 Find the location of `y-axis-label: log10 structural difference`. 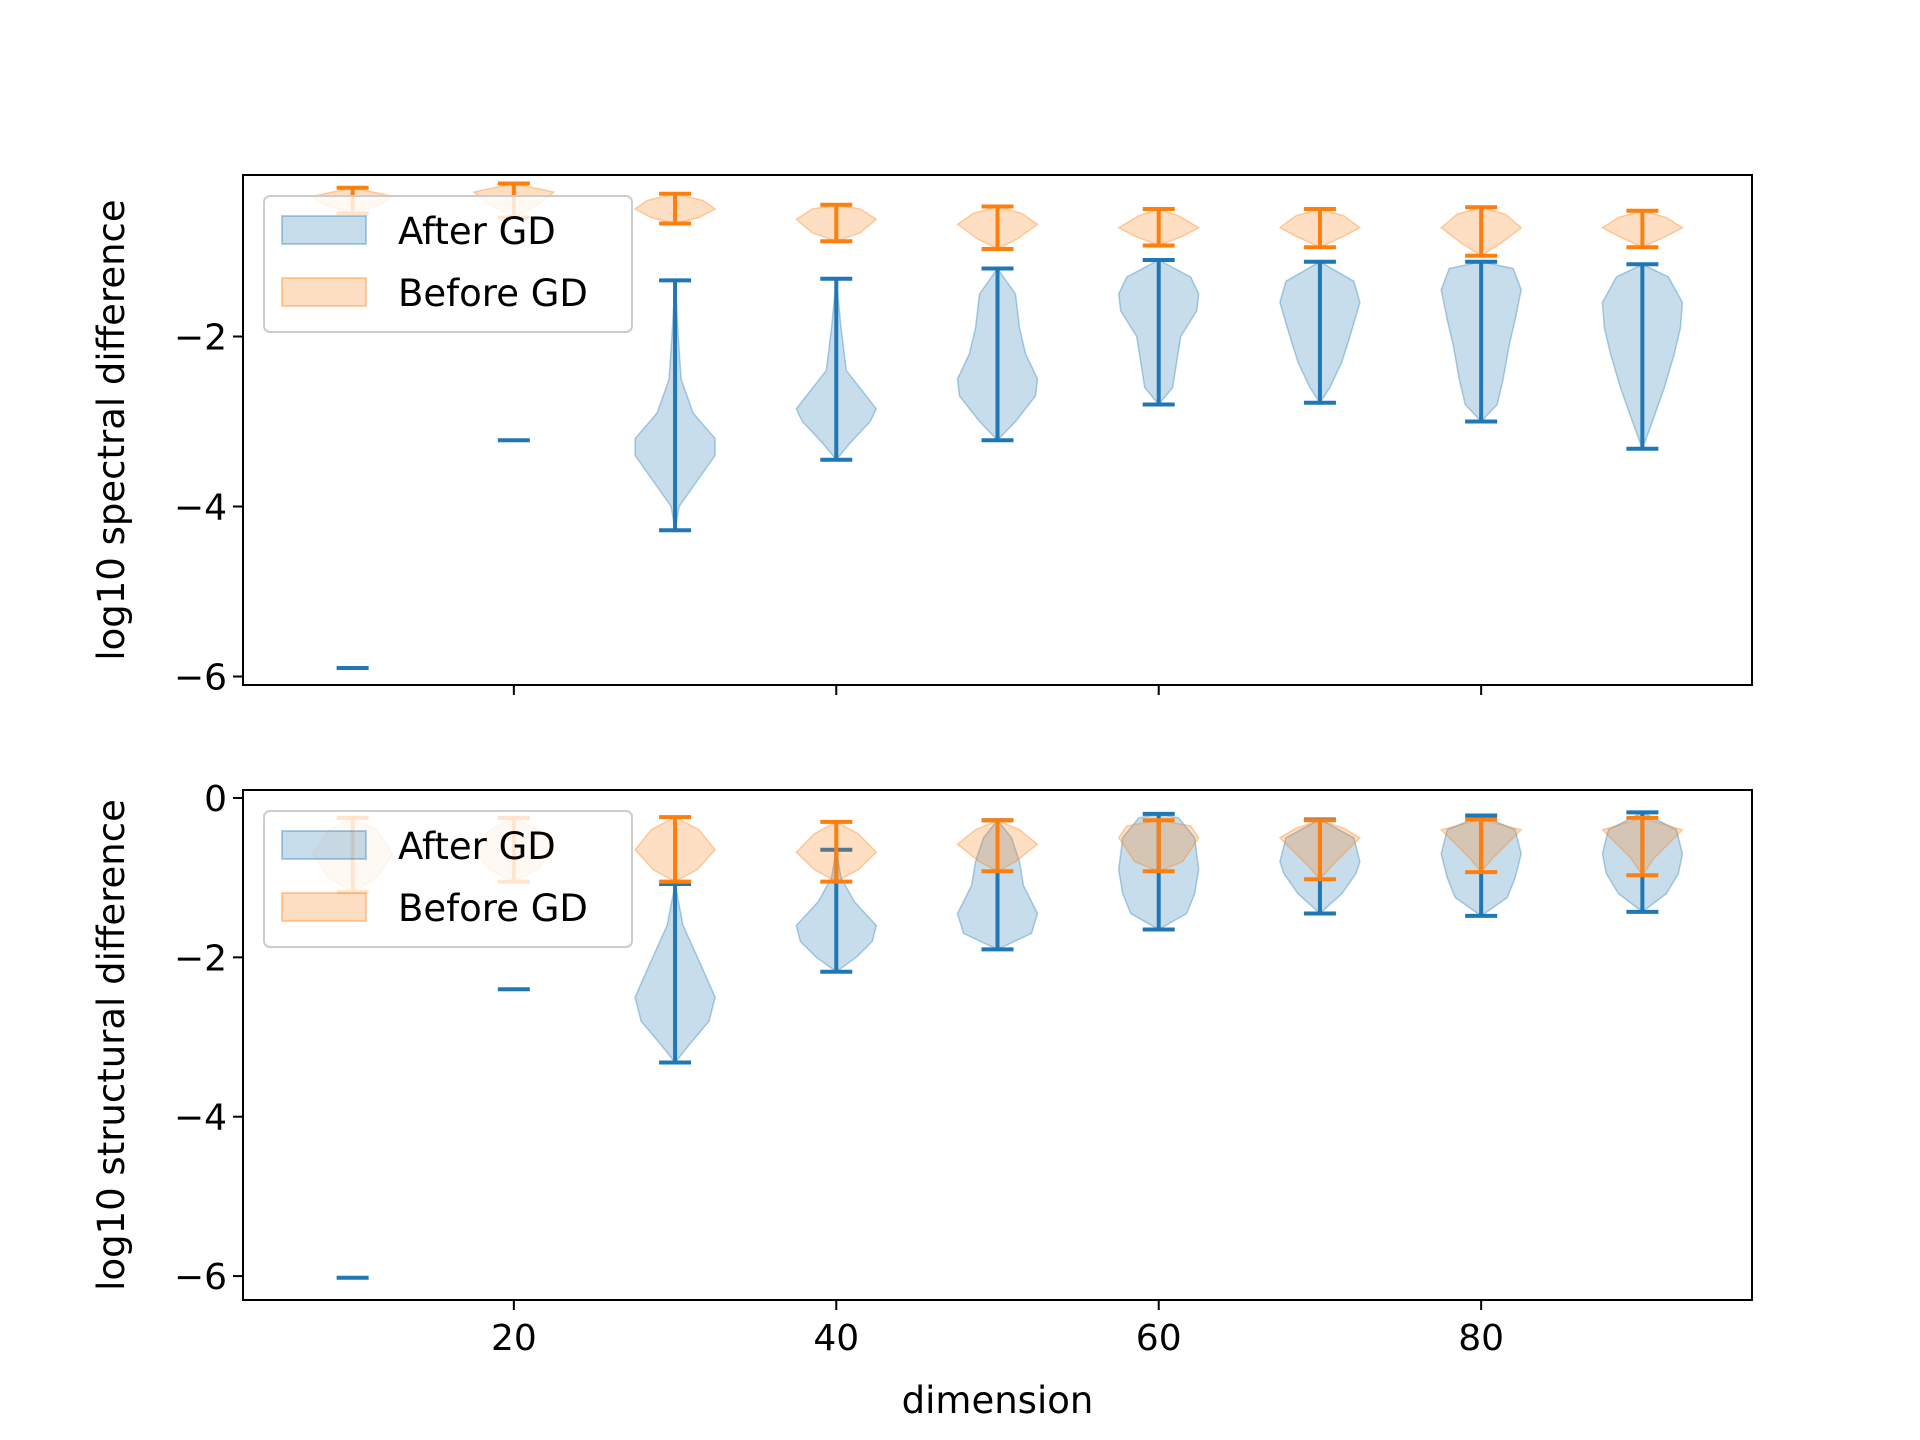

y-axis-label: log10 structural difference is located at coordinates (111, 1045).